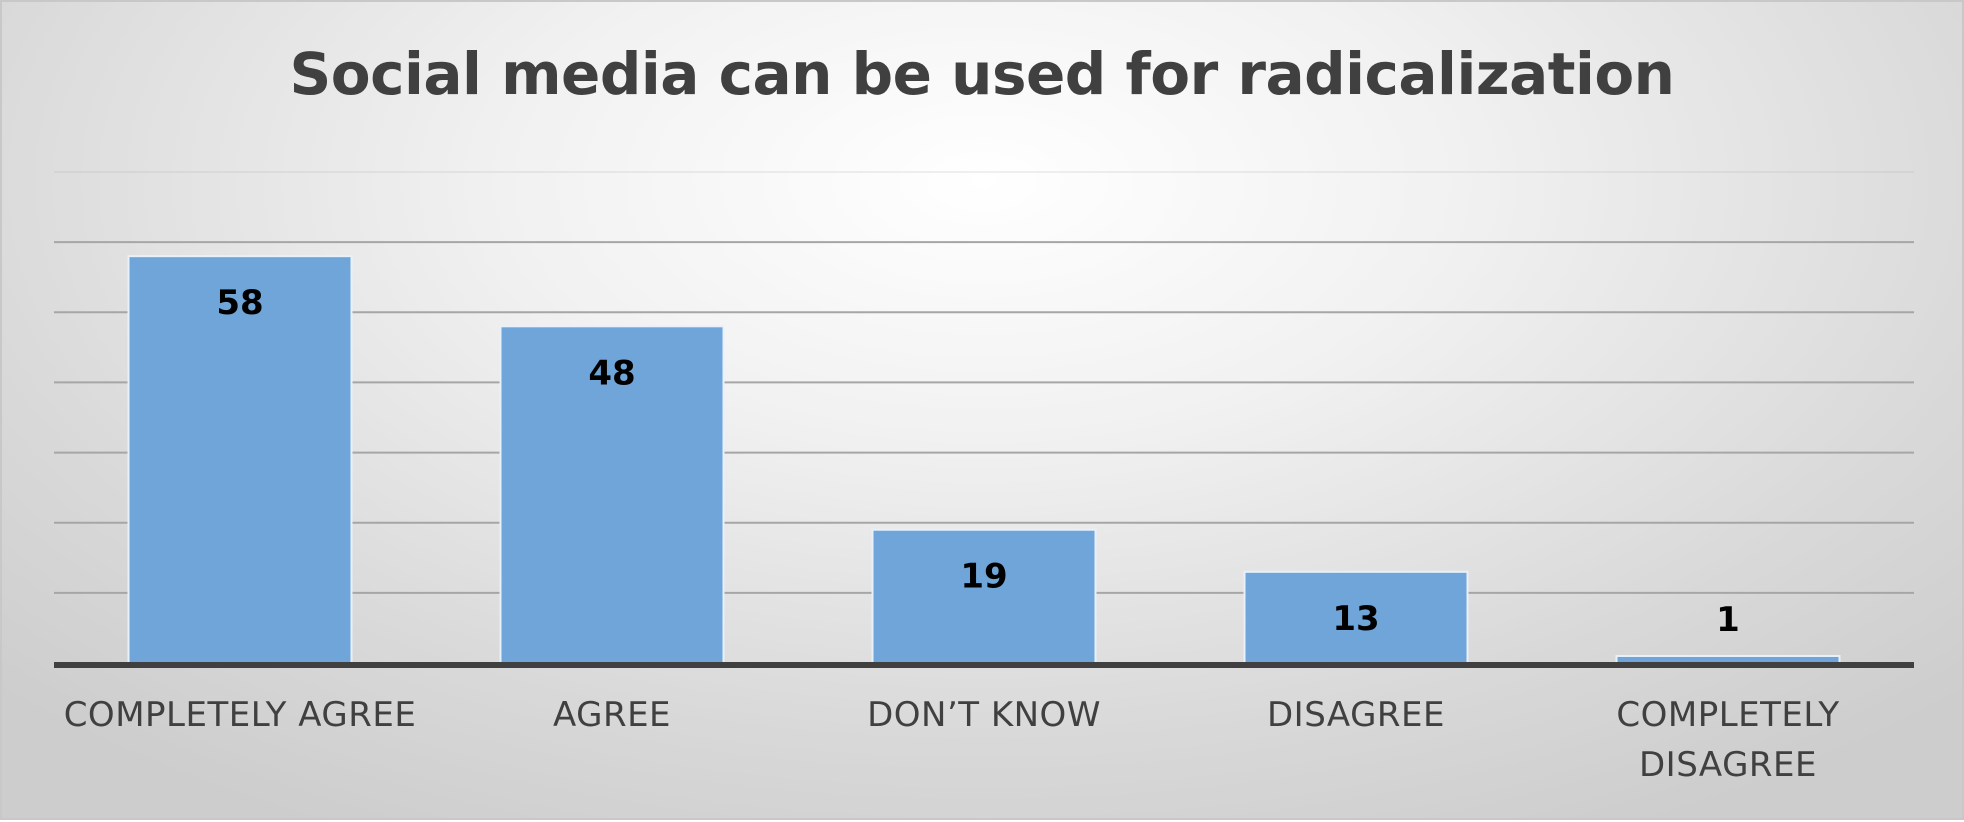 Image resolution: width=1964 pixels, height=822 pixels. I want to click on x-tick-label: COMPLETELY DISAGREE, so click(1728, 740).